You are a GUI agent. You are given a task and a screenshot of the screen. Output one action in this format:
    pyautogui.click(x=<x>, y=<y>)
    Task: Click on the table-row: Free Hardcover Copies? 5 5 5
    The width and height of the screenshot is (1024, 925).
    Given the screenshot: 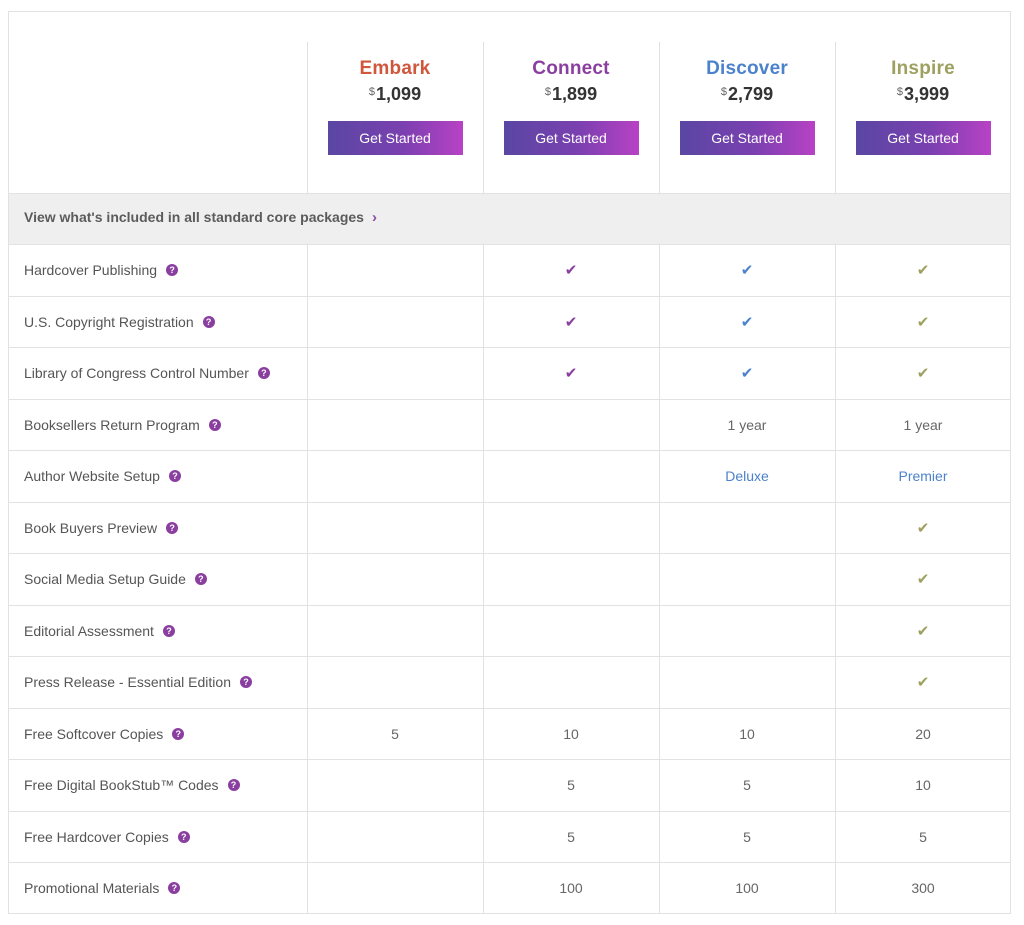 What is the action you would take?
    pyautogui.click(x=509, y=837)
    